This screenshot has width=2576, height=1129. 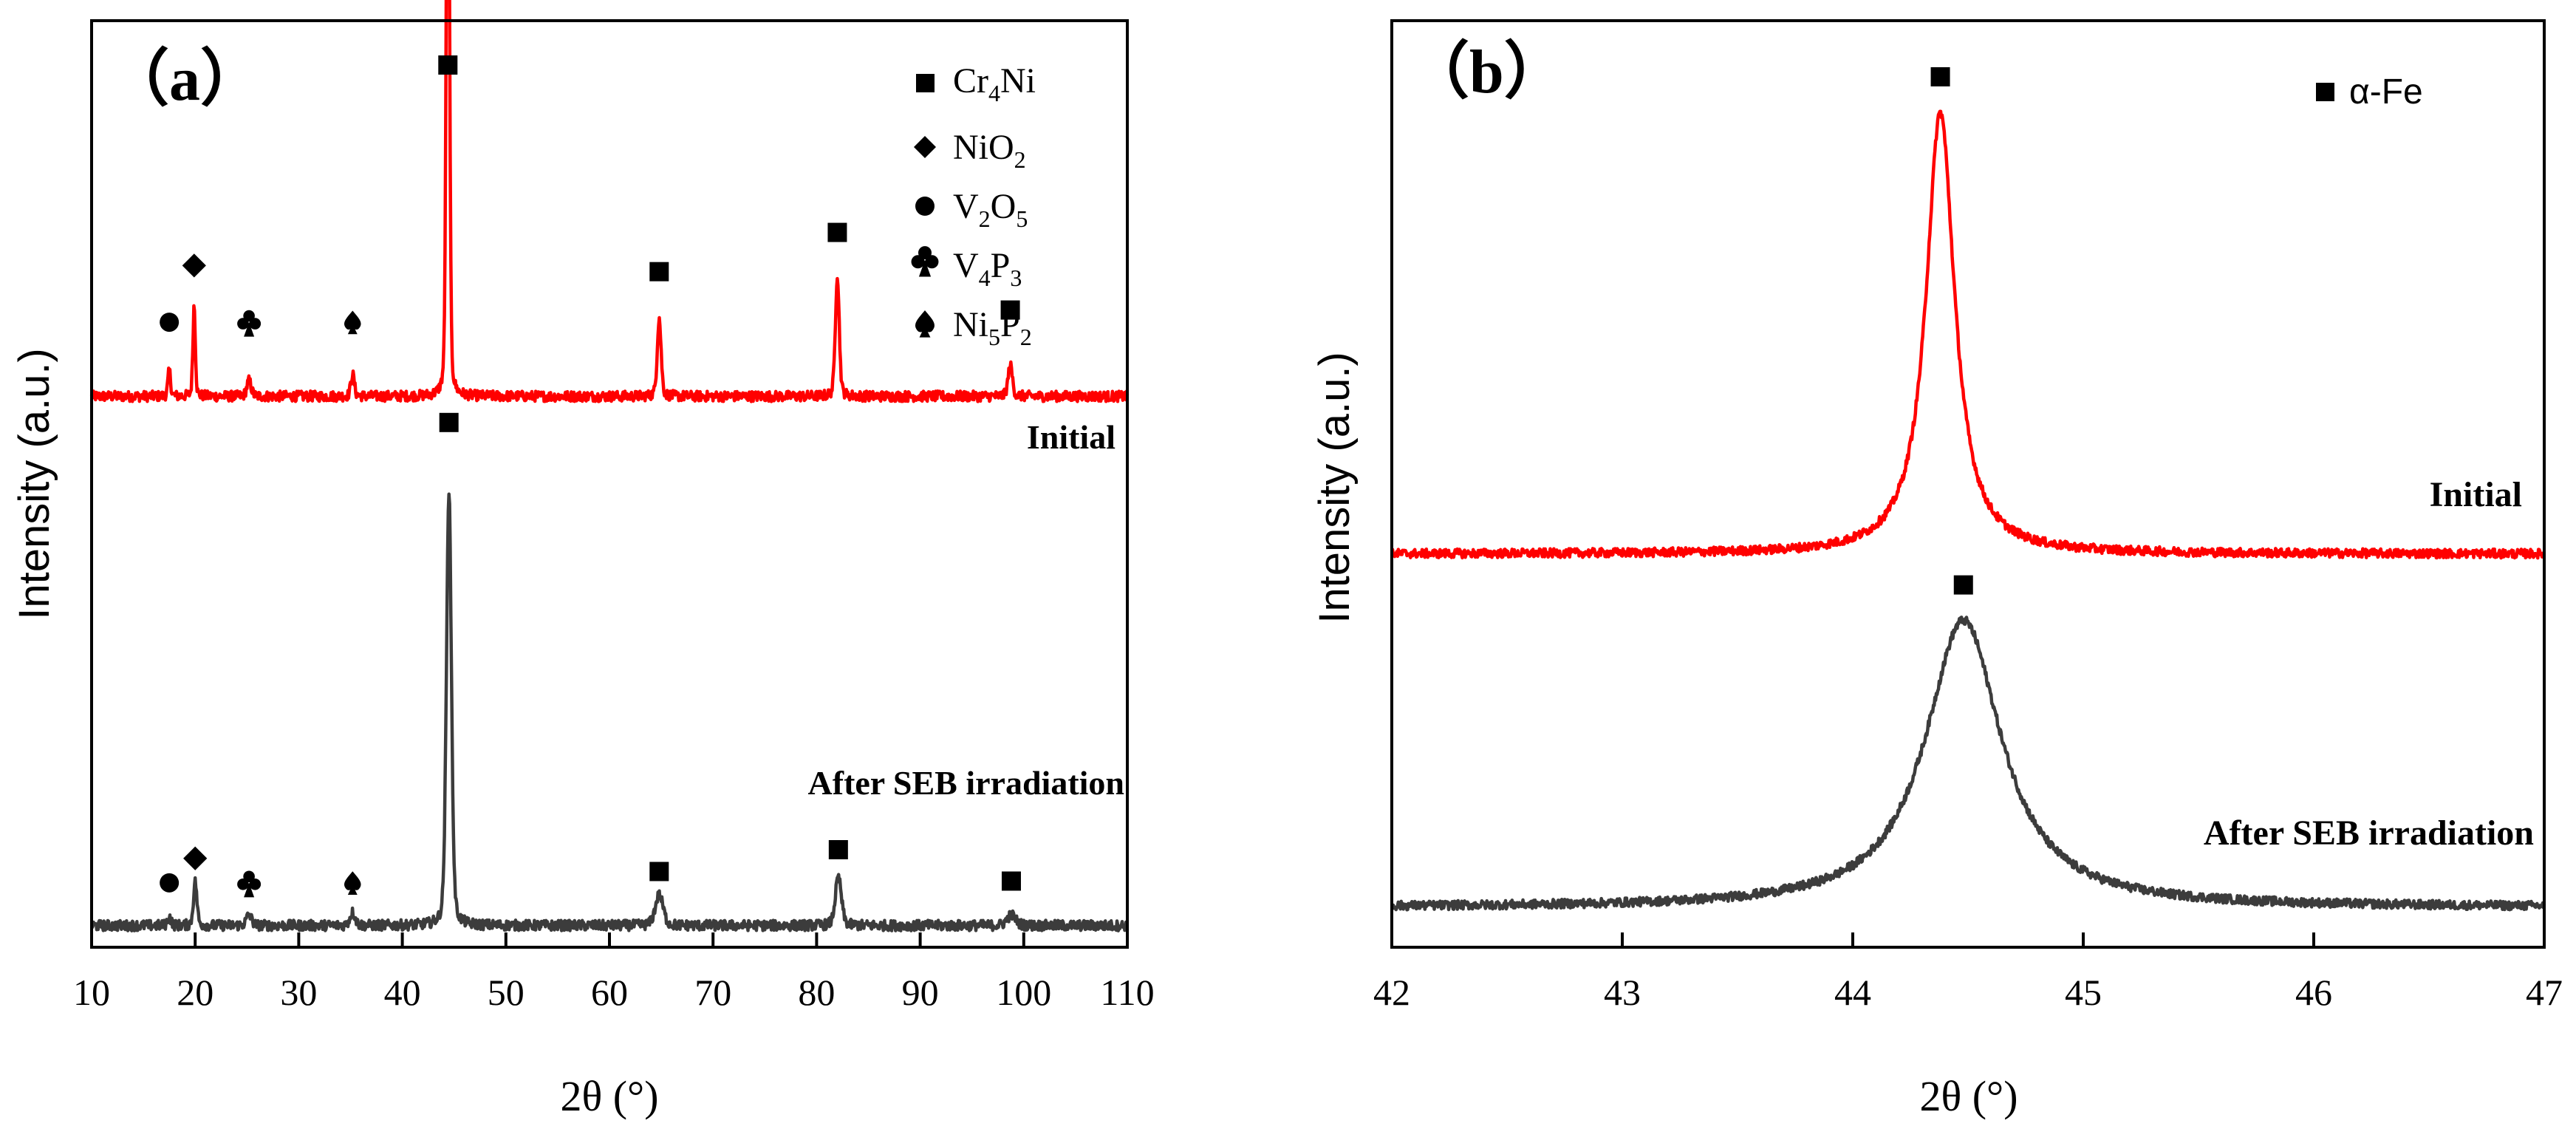 I want to click on panel-b-label: （b）, so click(x=1486, y=72).